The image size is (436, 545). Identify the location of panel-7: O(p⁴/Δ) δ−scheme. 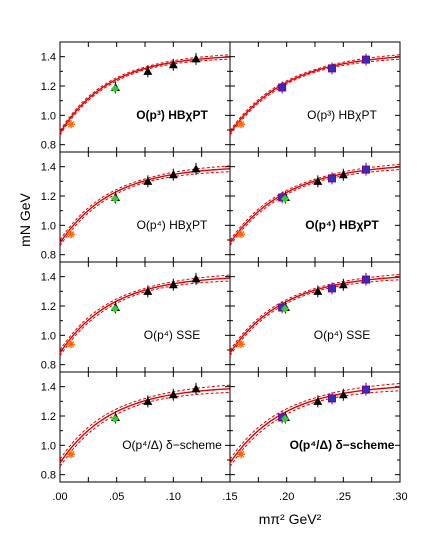
(145, 427).